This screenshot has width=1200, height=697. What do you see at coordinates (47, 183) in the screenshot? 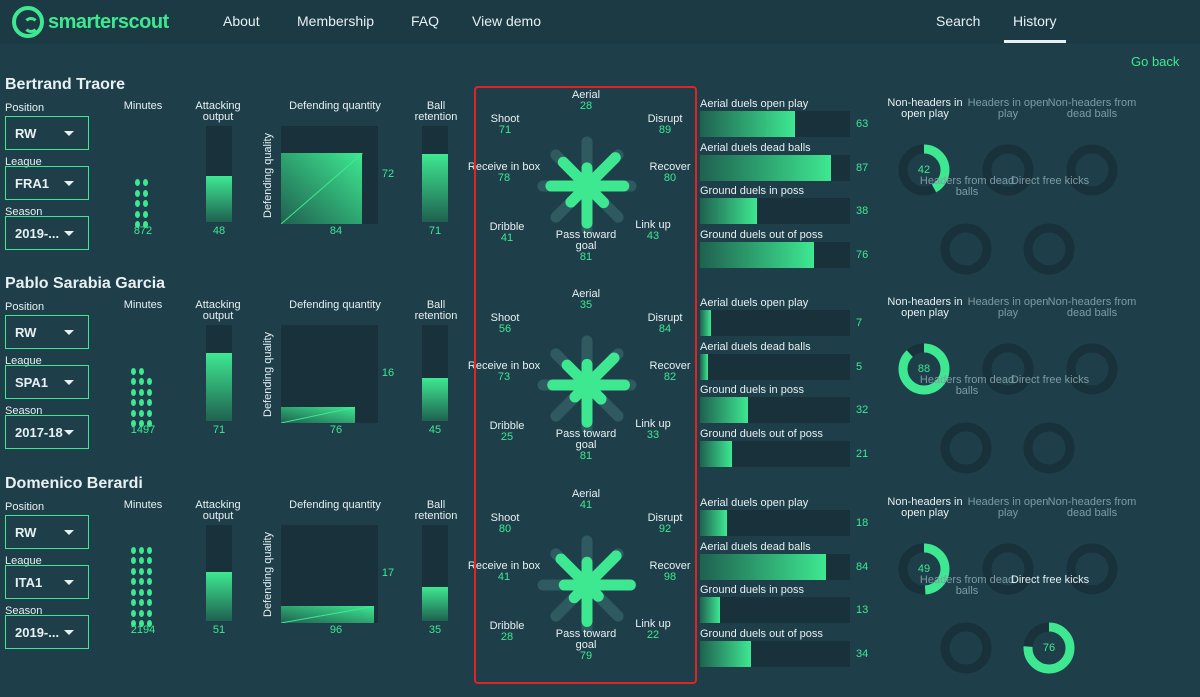
I see `league-select: FRA1` at bounding box center [47, 183].